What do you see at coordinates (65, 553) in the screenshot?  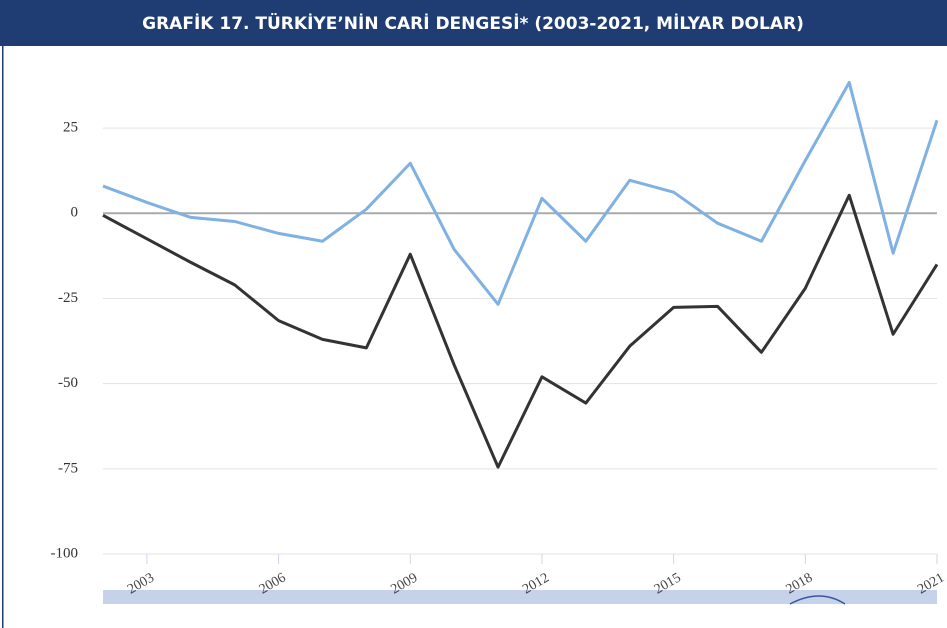 I see `y-tick-label: -100` at bounding box center [65, 553].